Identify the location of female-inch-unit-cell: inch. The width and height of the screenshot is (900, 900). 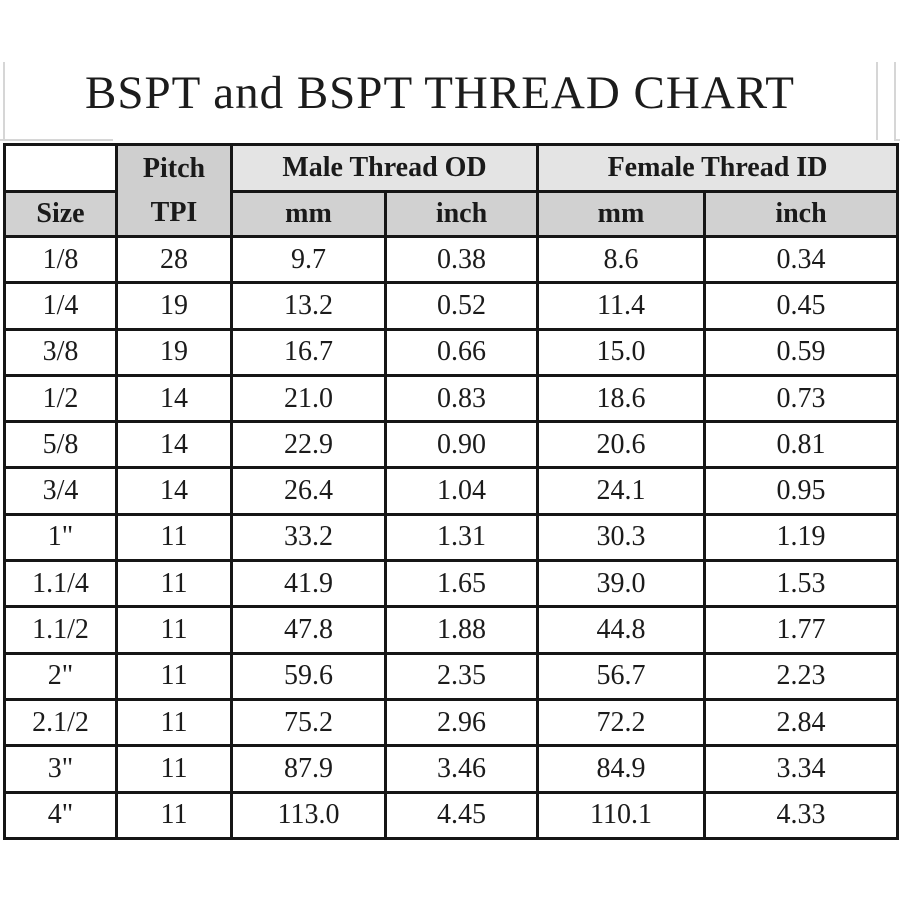
(801, 214).